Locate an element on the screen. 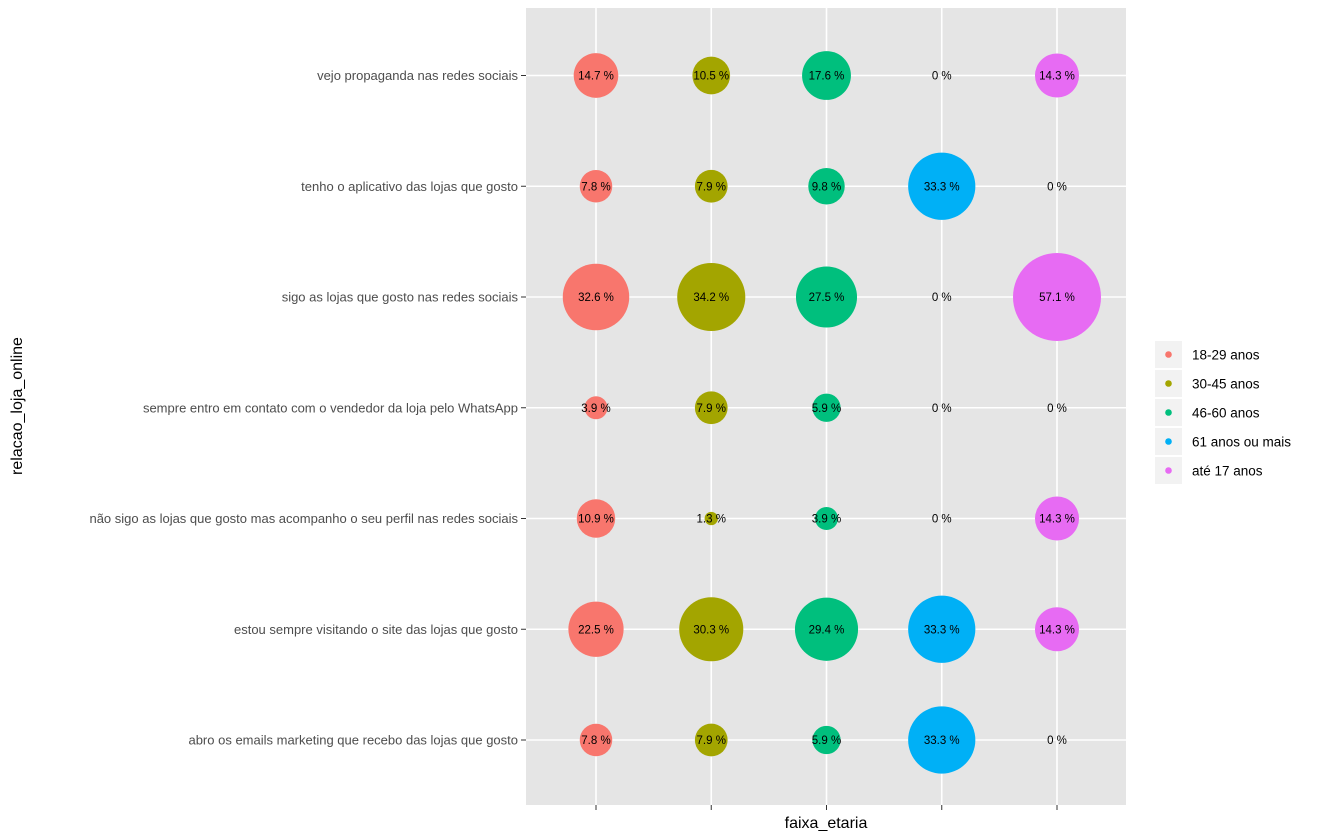 This screenshot has width=1320, height=840. data-label: 10.9 % is located at coordinates (596, 520).